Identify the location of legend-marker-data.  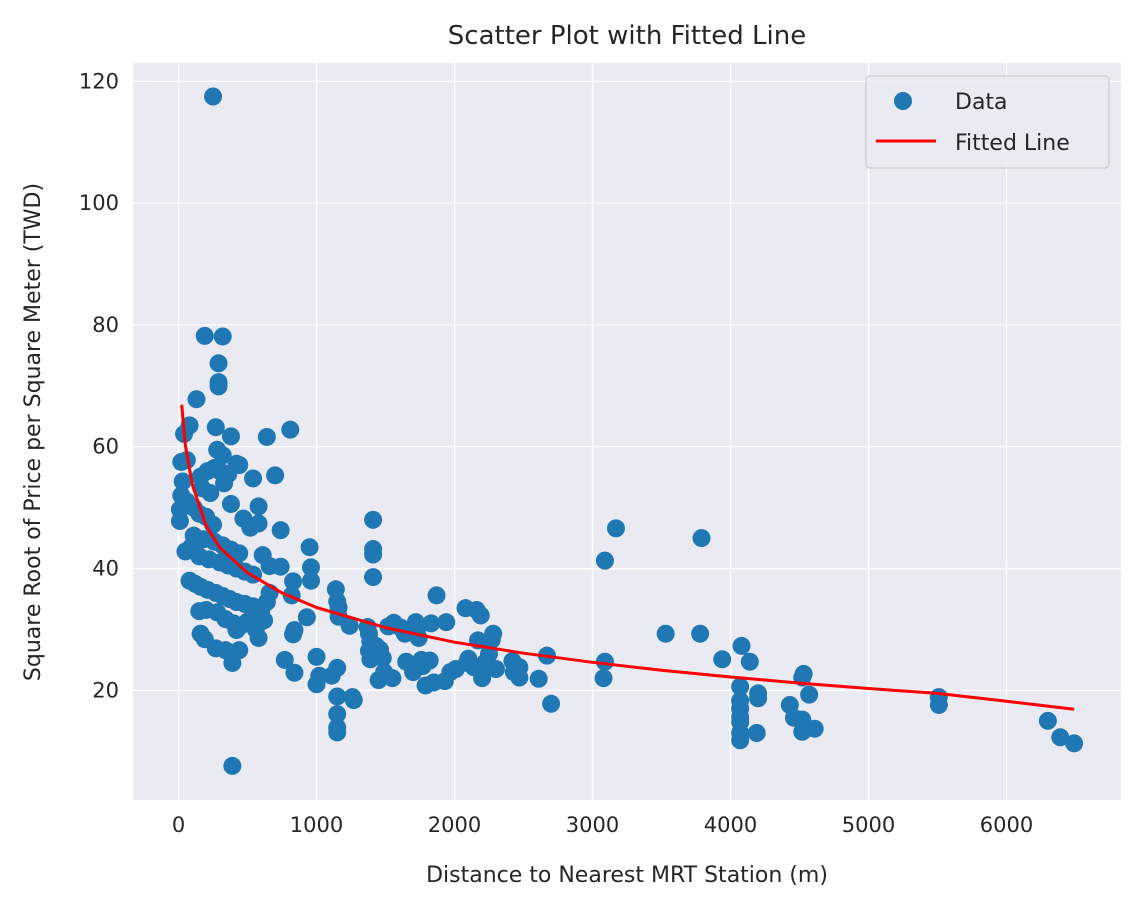
(903, 101).